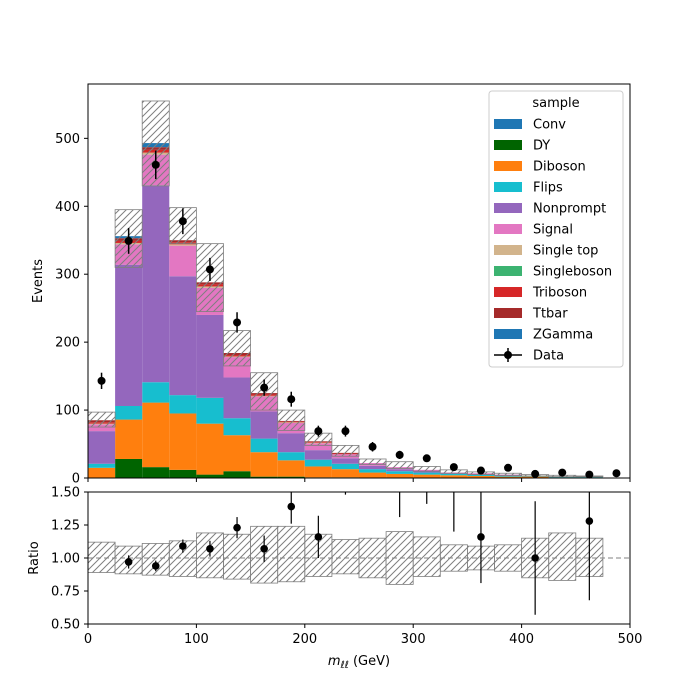  What do you see at coordinates (67, 207) in the screenshot?
I see `y-tick-label-events-4: 400` at bounding box center [67, 207].